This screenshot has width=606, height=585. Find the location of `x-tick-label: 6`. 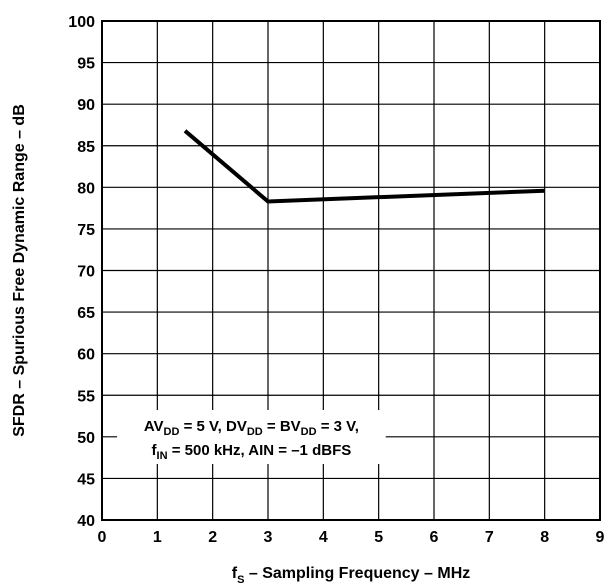

x-tick-label: 6 is located at coordinates (434, 537).